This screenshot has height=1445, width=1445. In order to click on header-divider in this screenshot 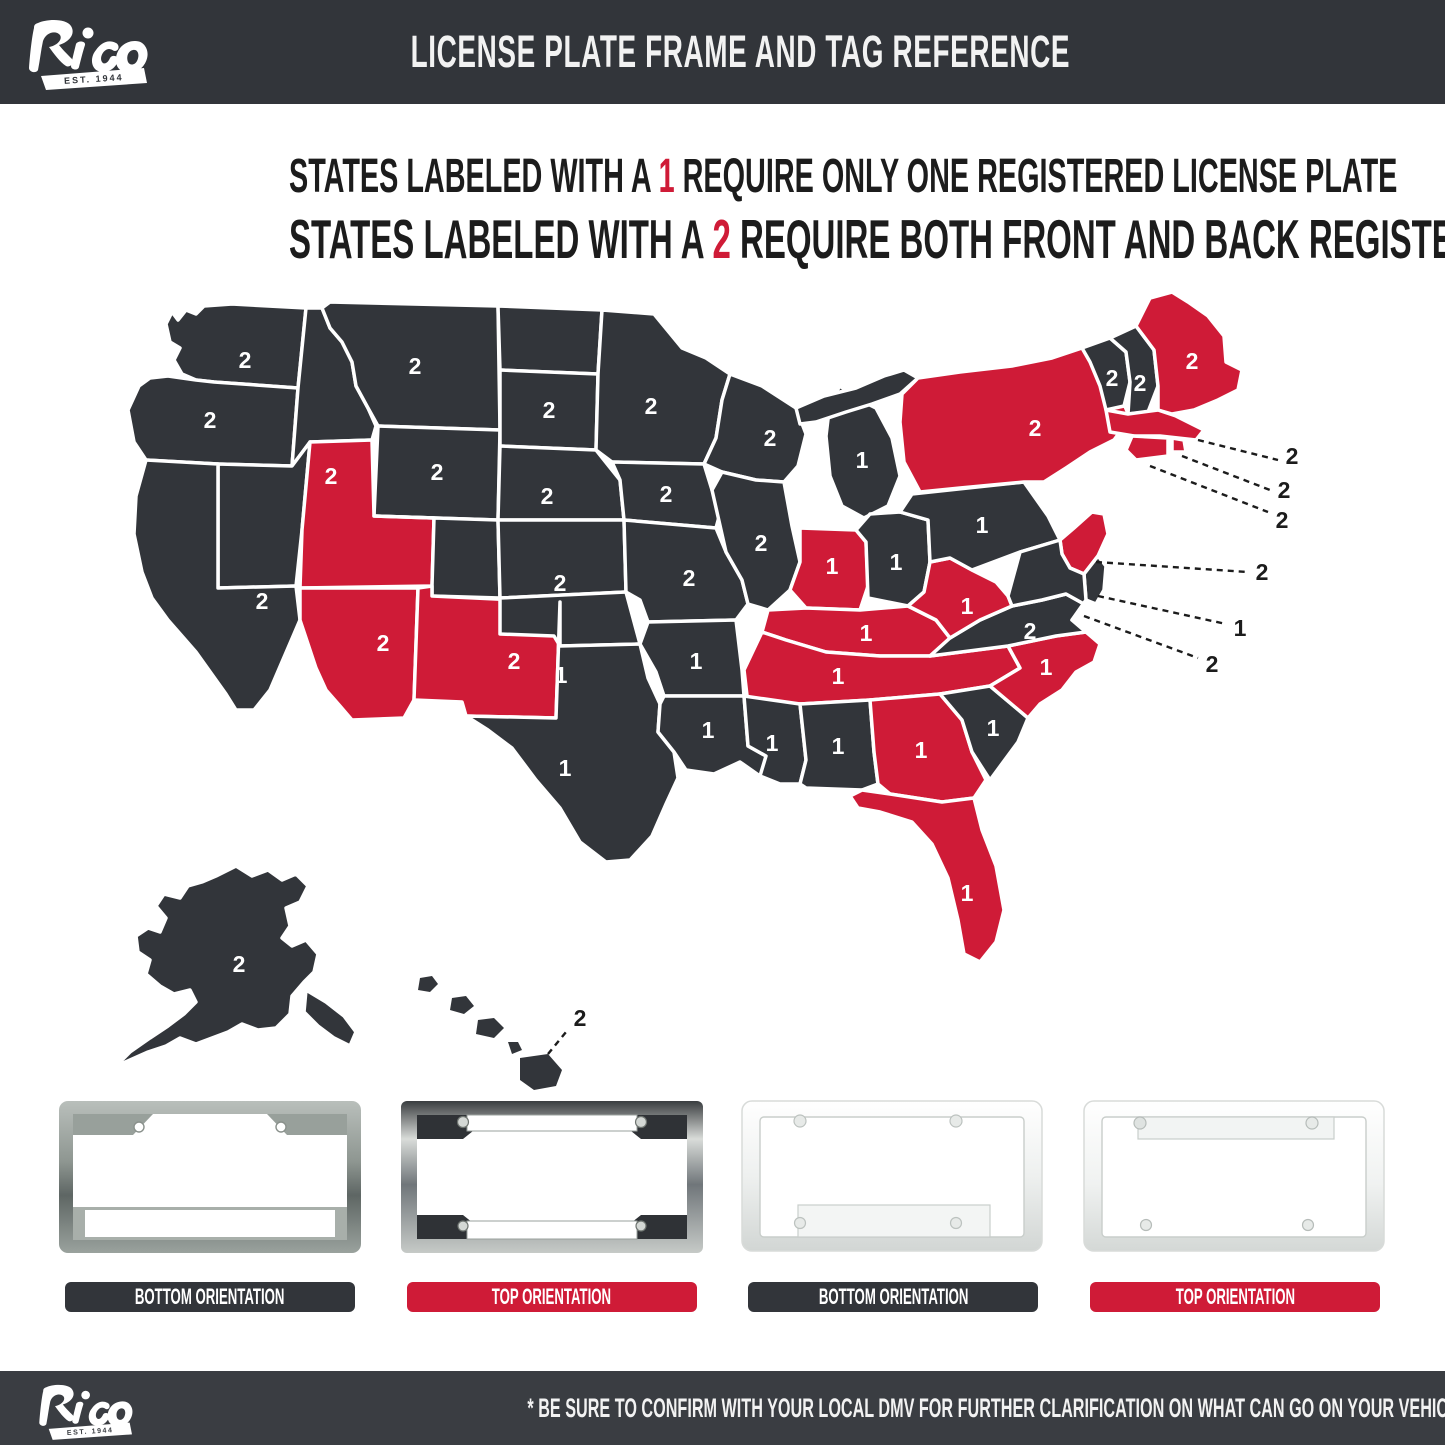, I will do `click(722, 107)`.